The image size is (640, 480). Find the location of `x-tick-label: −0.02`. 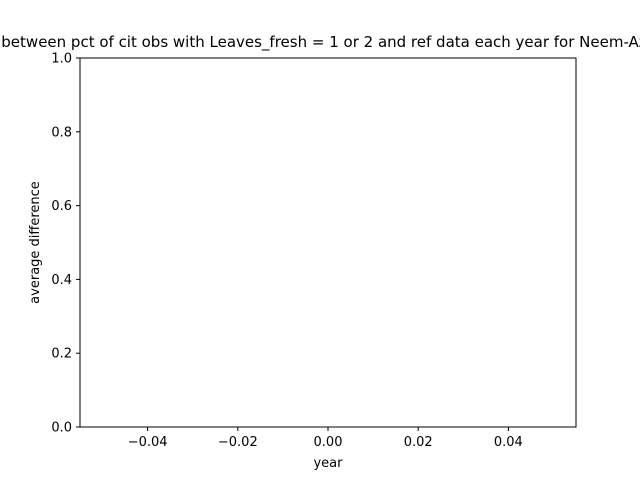

x-tick-label: −0.02 is located at coordinates (238, 442).